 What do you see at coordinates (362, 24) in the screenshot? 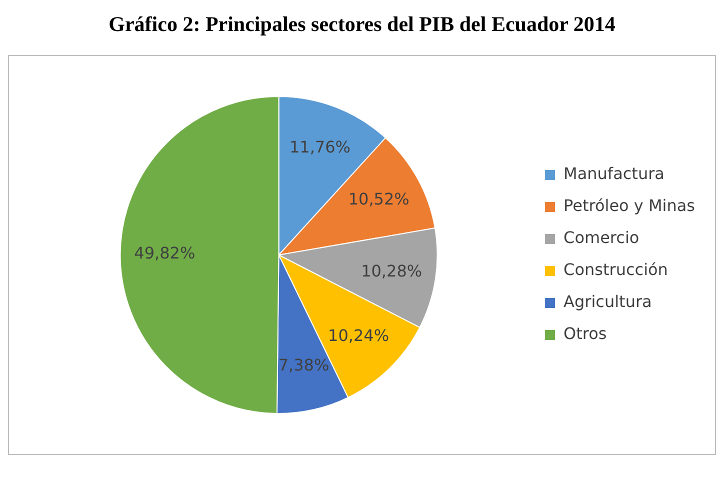
I see `chart-title: Gráfico 2: Principales sectores del PIB del Ecuador 2014` at bounding box center [362, 24].